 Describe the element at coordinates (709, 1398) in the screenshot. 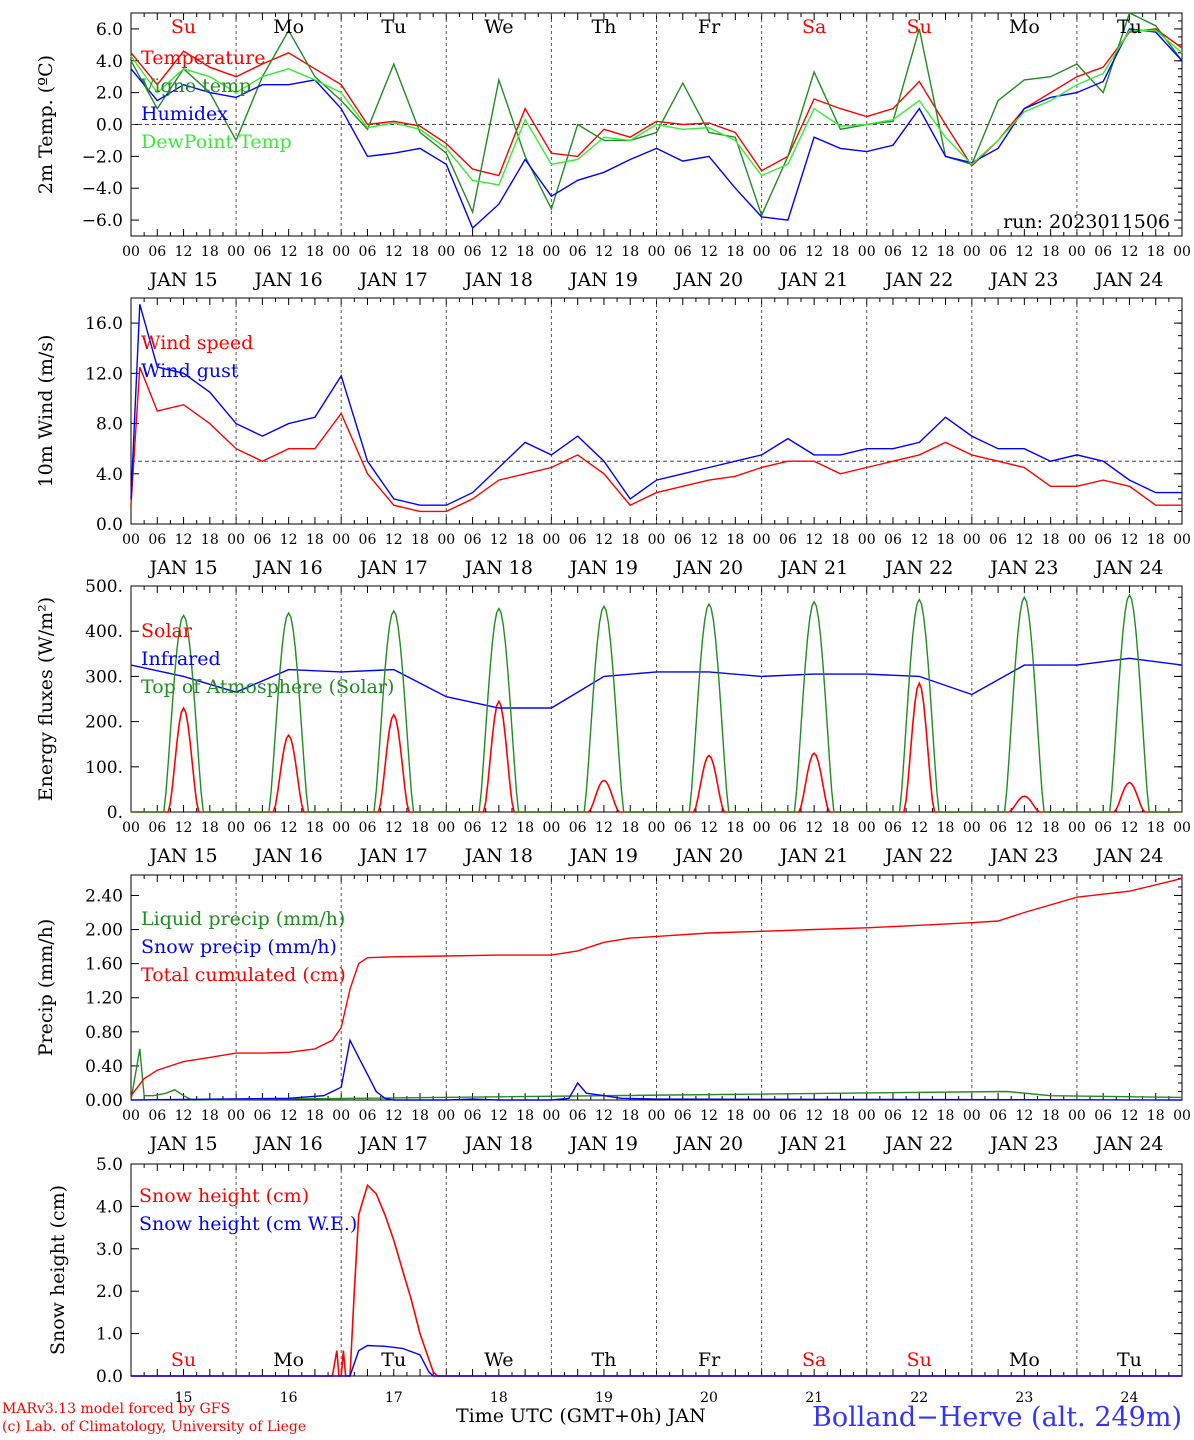

I see `x-day-number: 20` at that location.